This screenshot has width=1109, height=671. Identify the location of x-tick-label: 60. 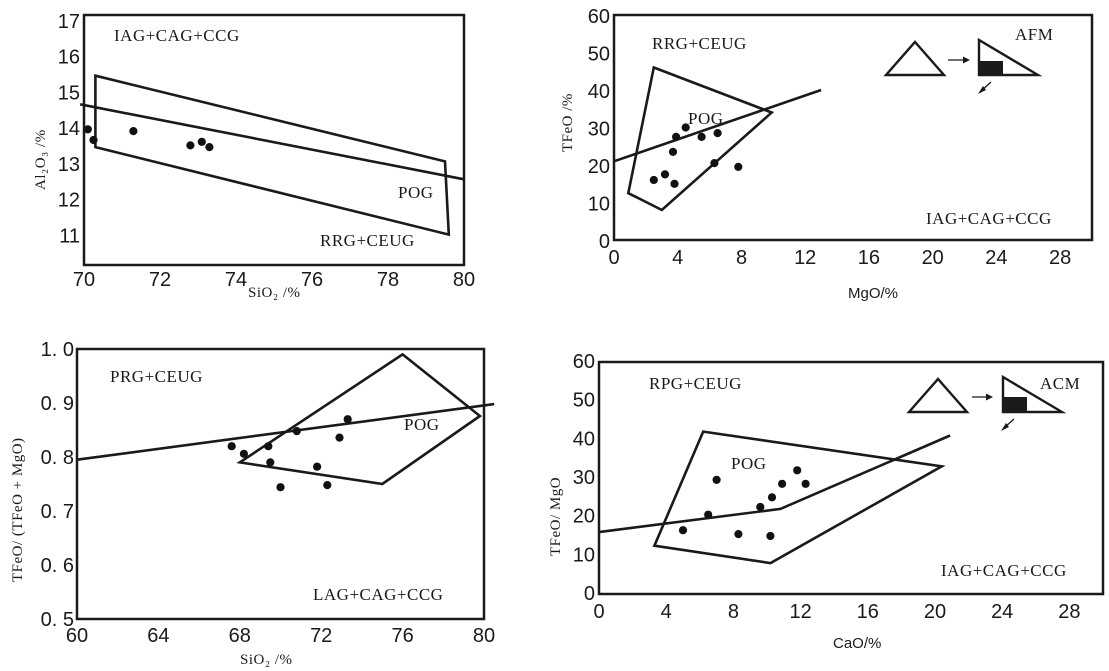
(77, 636).